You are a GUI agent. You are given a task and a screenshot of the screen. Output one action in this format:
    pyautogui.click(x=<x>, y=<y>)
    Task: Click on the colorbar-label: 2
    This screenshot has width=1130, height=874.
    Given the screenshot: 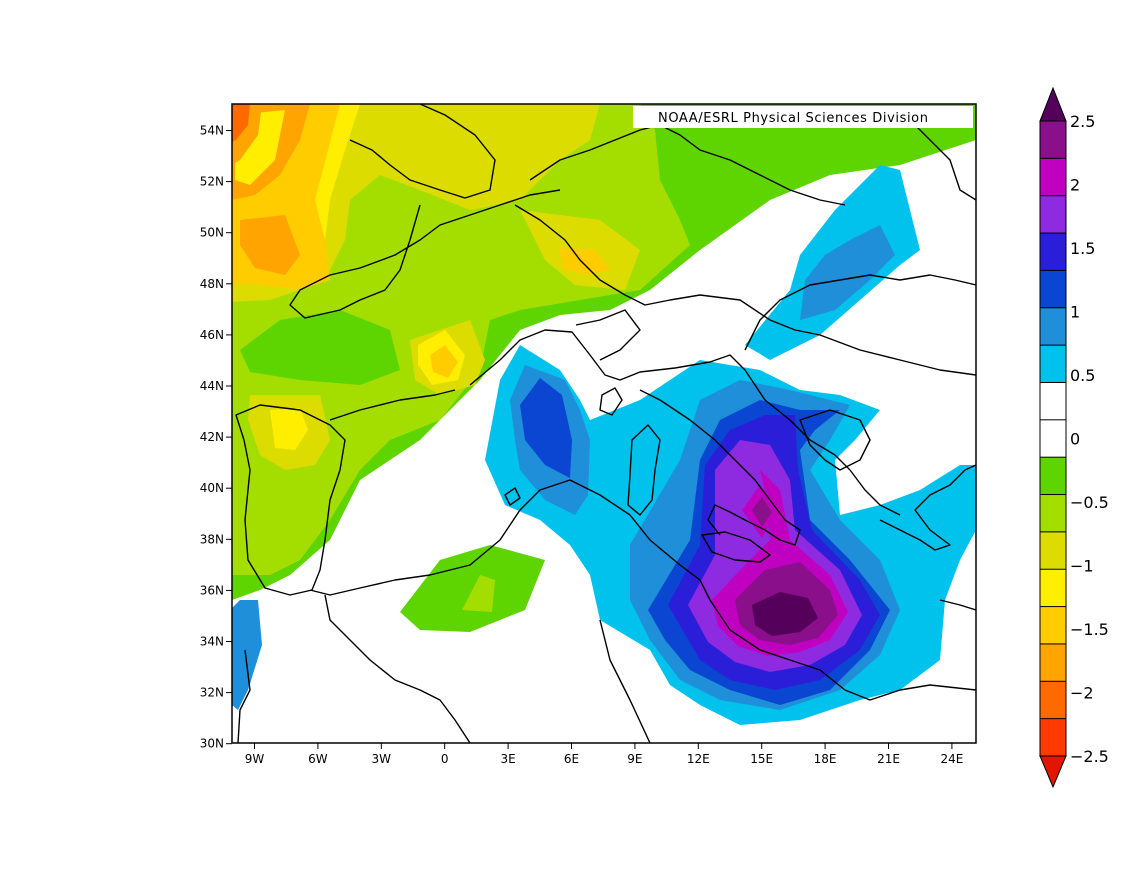 What is the action you would take?
    pyautogui.click(x=1075, y=185)
    